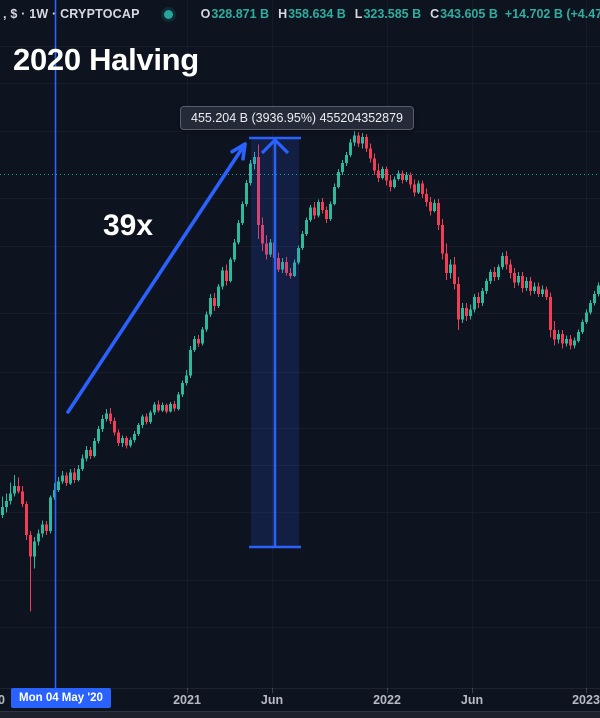 The image size is (600, 718). Describe the element at coordinates (106, 59) in the screenshot. I see `halving-title-annotation: 2020 Halving` at that location.